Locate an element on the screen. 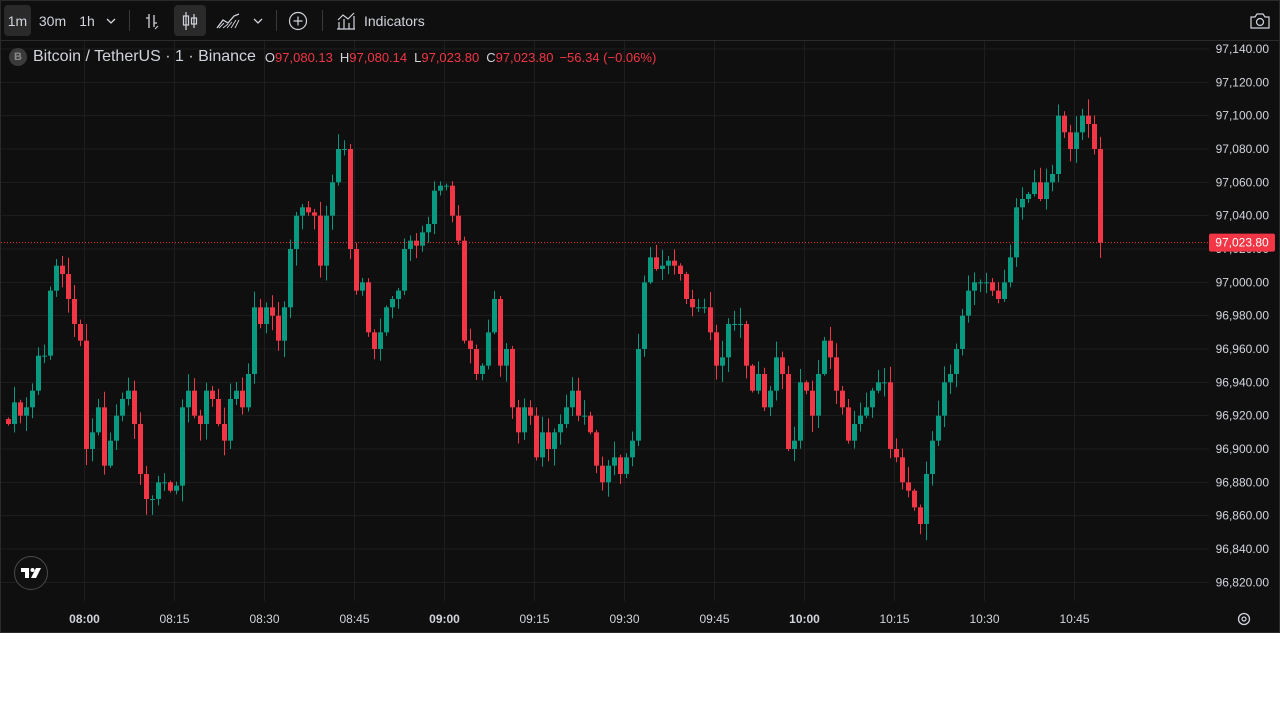 The image size is (1280, 720). camera-snapshot-icon is located at coordinates (1260, 20).